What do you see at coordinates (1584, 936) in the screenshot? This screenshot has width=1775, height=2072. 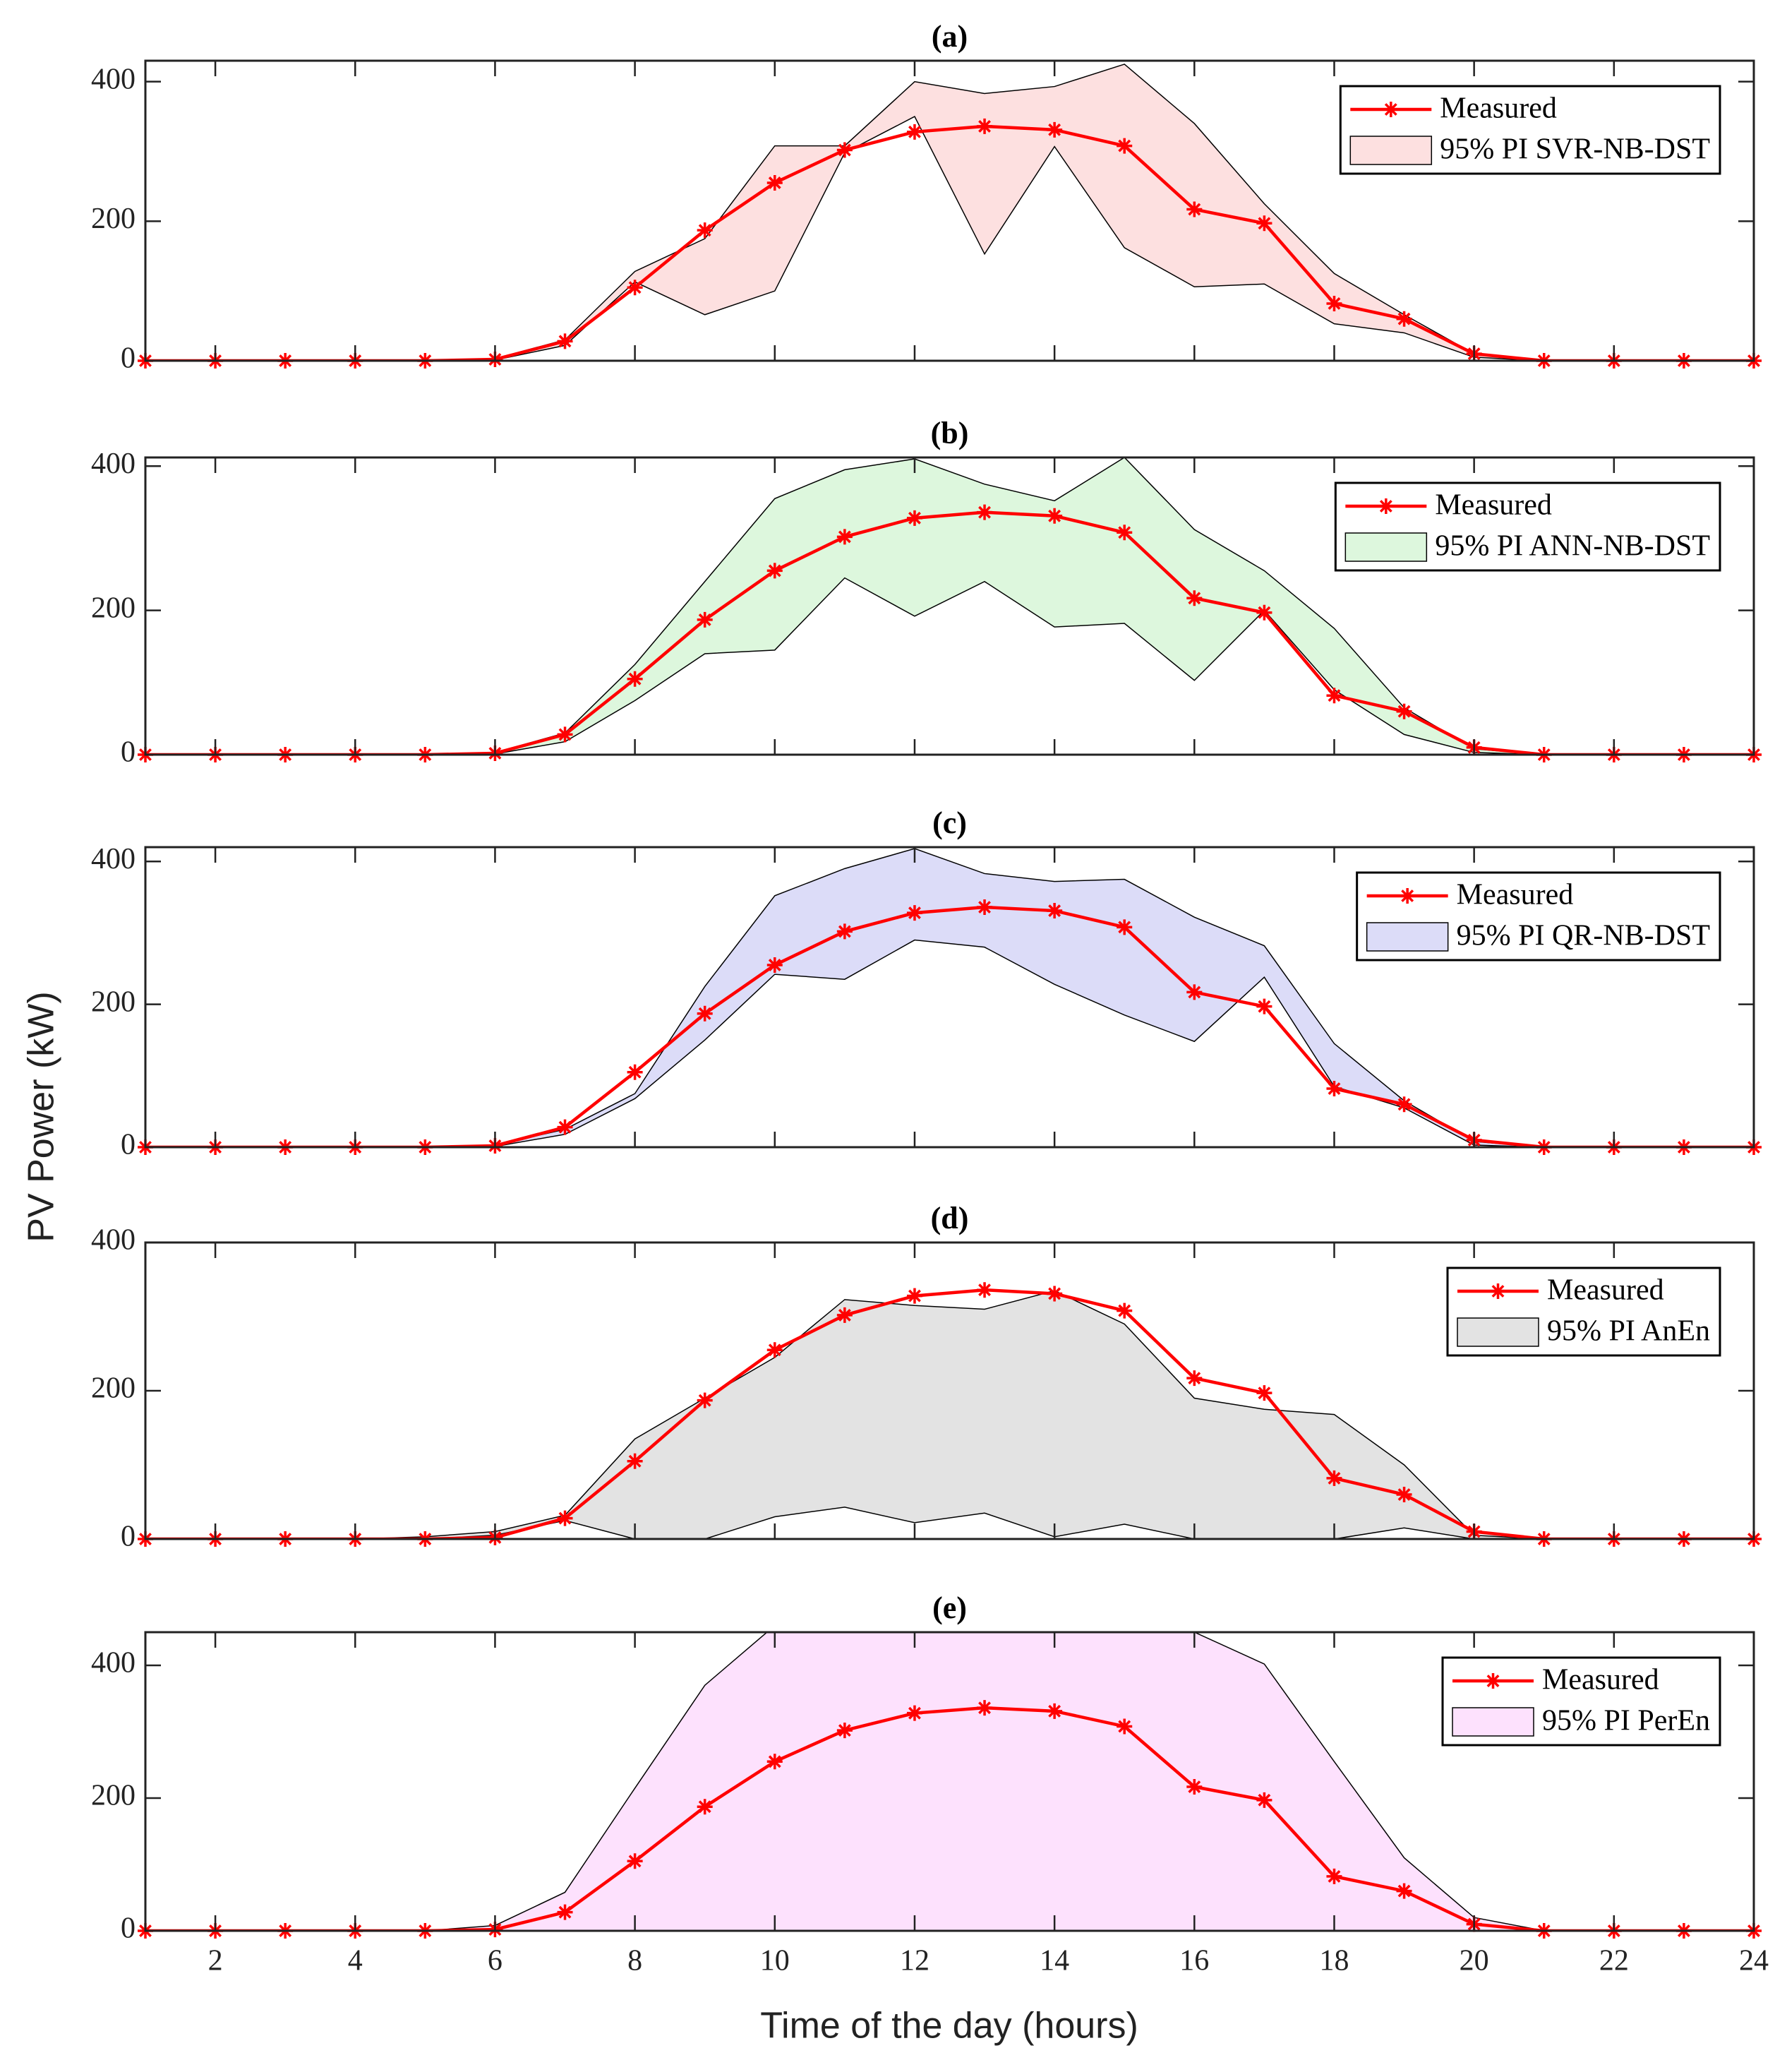 I see `legend-label: 95% PI QR-NB-DST` at bounding box center [1584, 936].